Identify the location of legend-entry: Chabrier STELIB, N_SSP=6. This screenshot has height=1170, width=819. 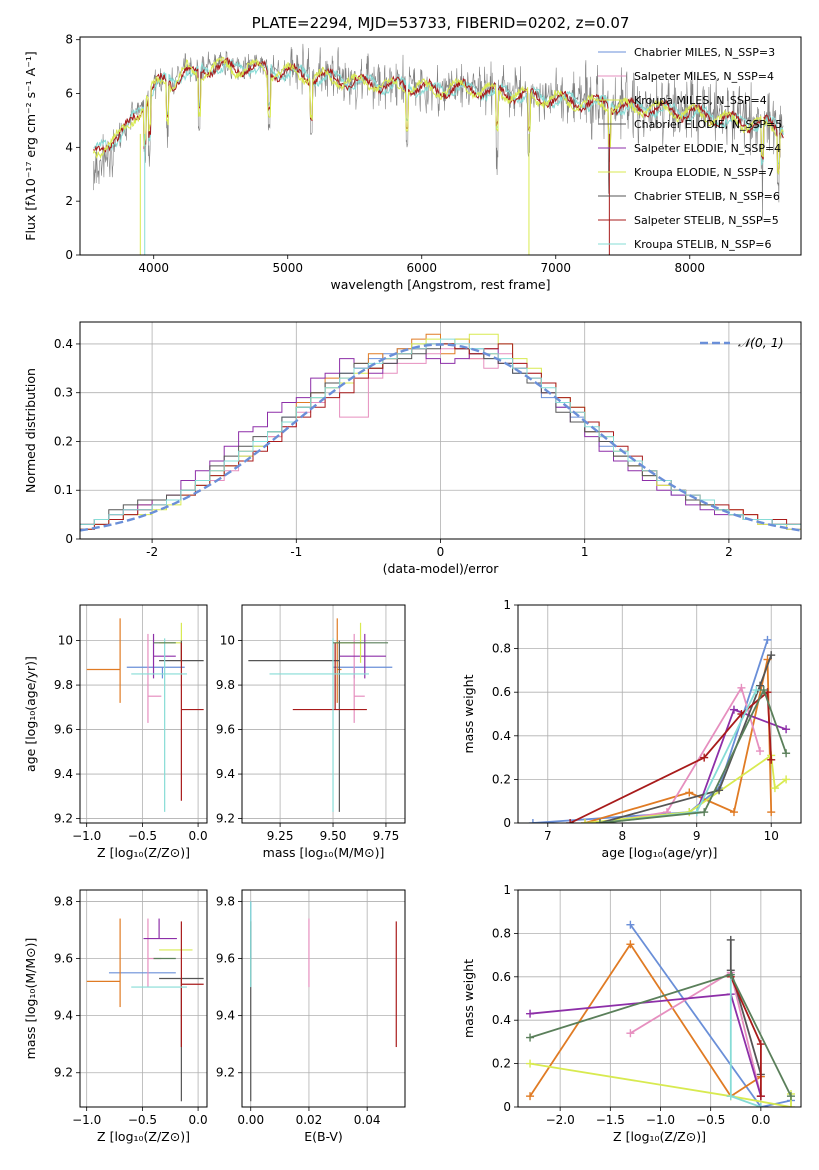
(707, 196).